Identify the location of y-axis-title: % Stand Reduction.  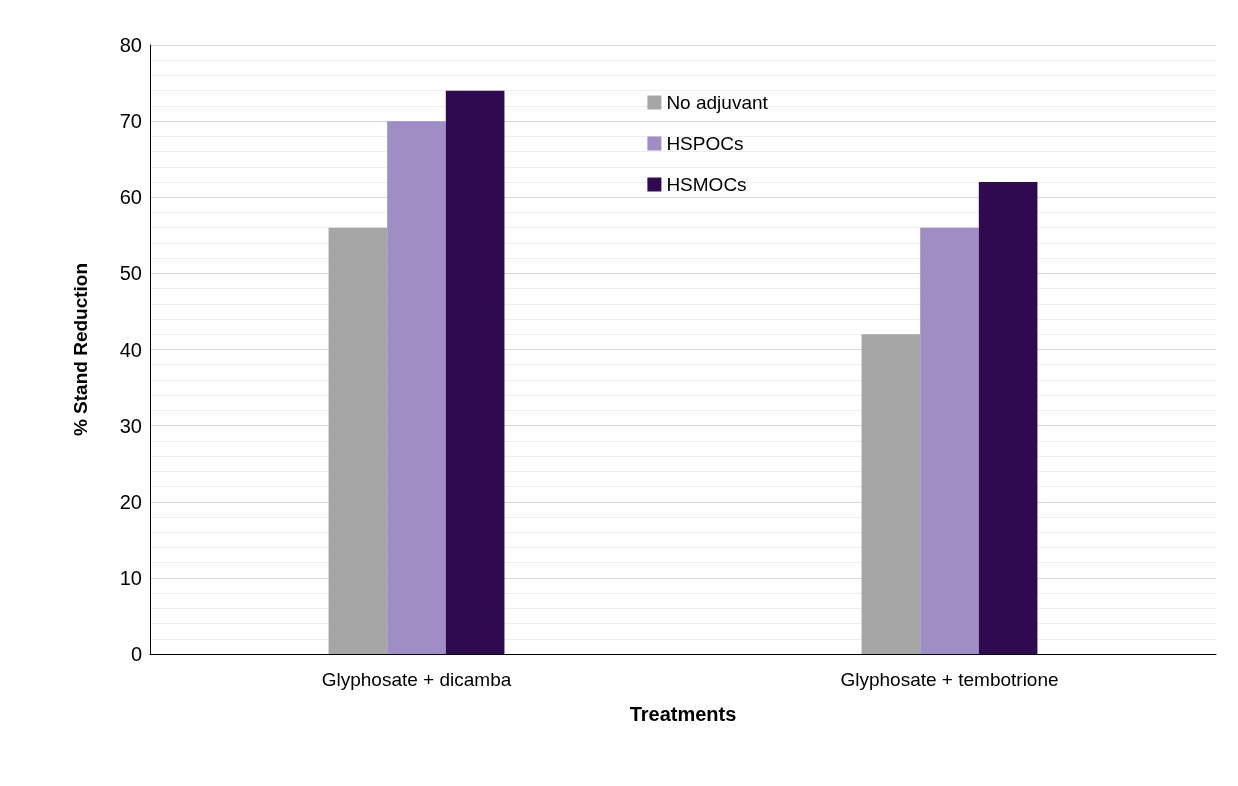
(80, 349).